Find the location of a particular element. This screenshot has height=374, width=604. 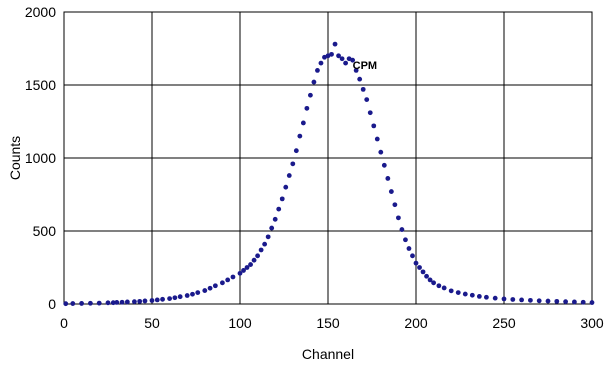

x-tick-label: 250 is located at coordinates (504, 323).